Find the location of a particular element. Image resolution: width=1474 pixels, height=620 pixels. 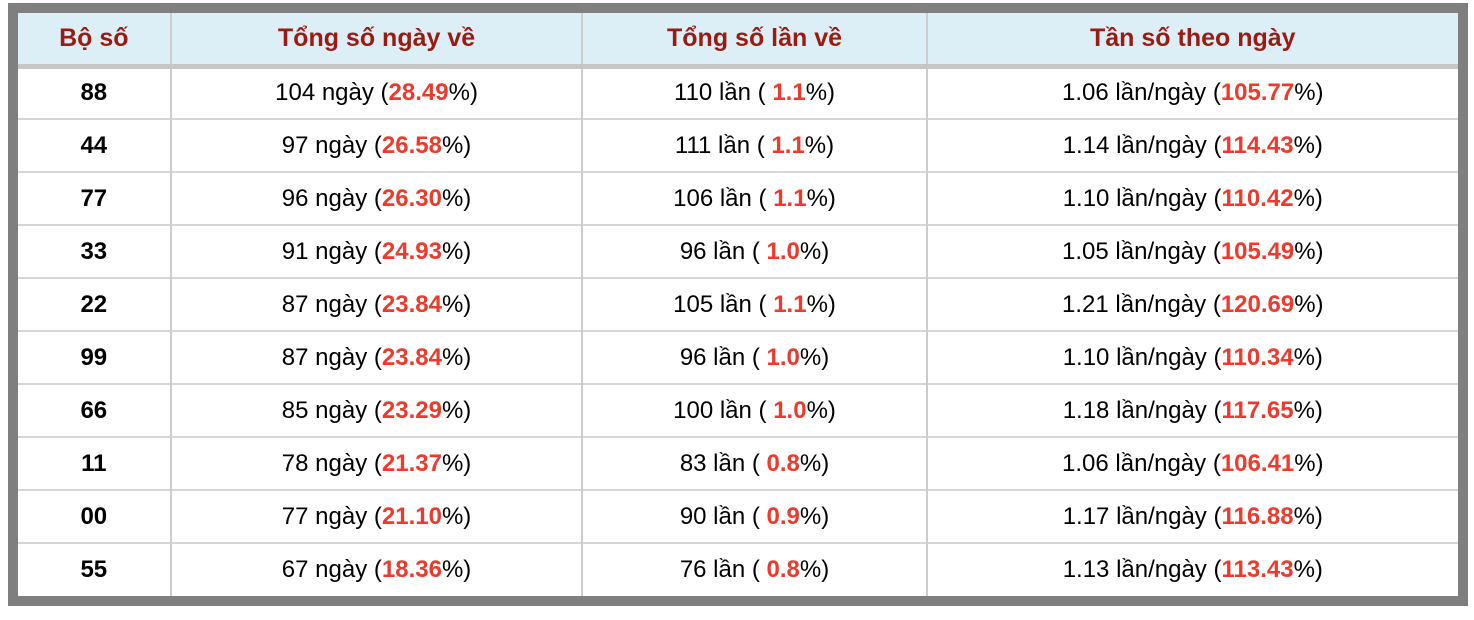

column-header-pair: Bộ số is located at coordinates (94, 41).